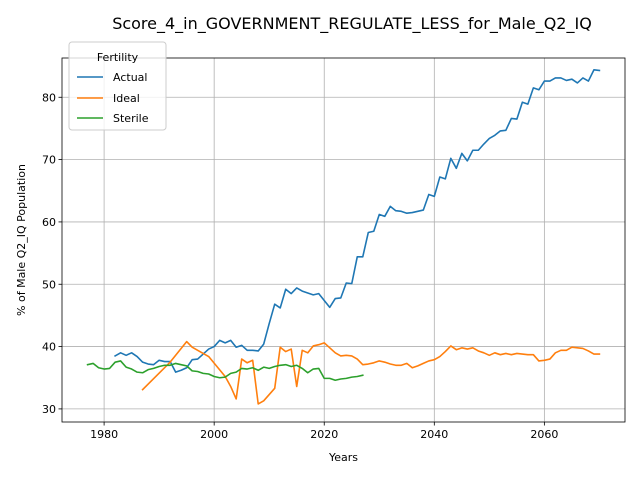  What do you see at coordinates (343, 457) in the screenshot?
I see `x-axis-label: Years` at bounding box center [343, 457].